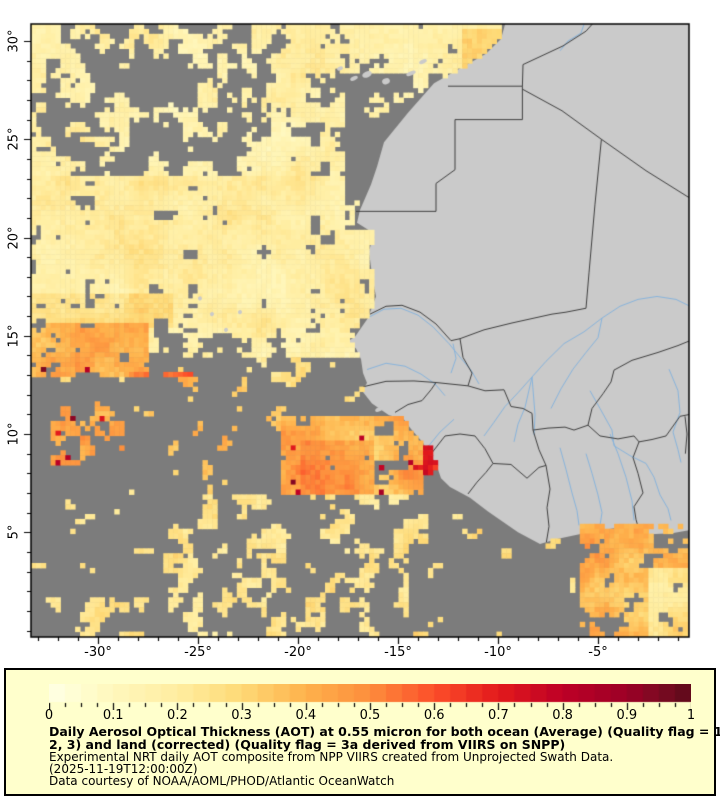 Image resolution: width=720 pixels, height=800 pixels. What do you see at coordinates (113, 715) in the screenshot?
I see `colorbar-tick-label: 0.1` at bounding box center [113, 715].